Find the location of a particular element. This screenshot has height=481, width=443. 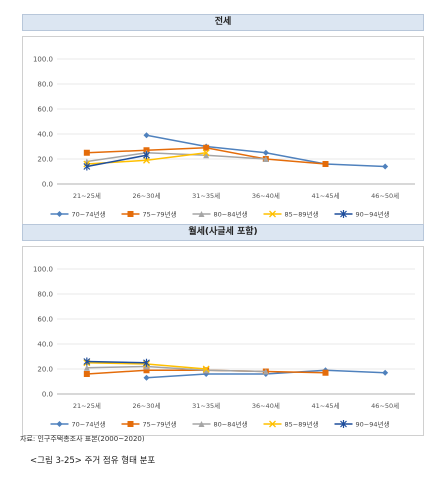

figure-caption: <그림 3-25> 주거 점유 형태 분포 is located at coordinates (93, 461).